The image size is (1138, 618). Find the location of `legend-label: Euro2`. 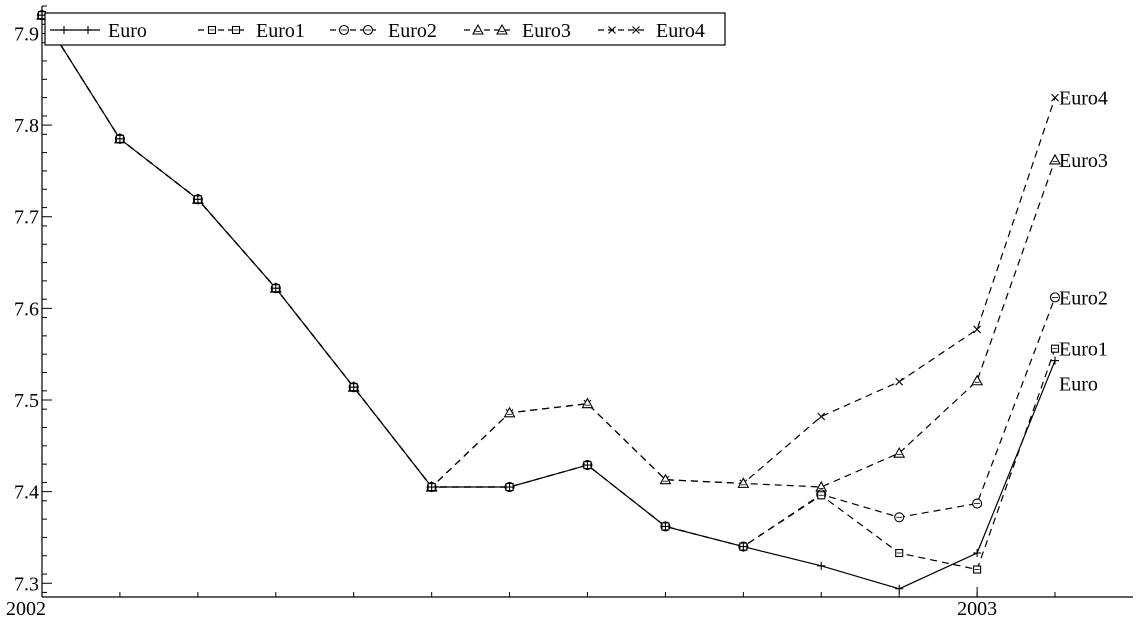

legend-label: Euro2 is located at coordinates (412, 31).